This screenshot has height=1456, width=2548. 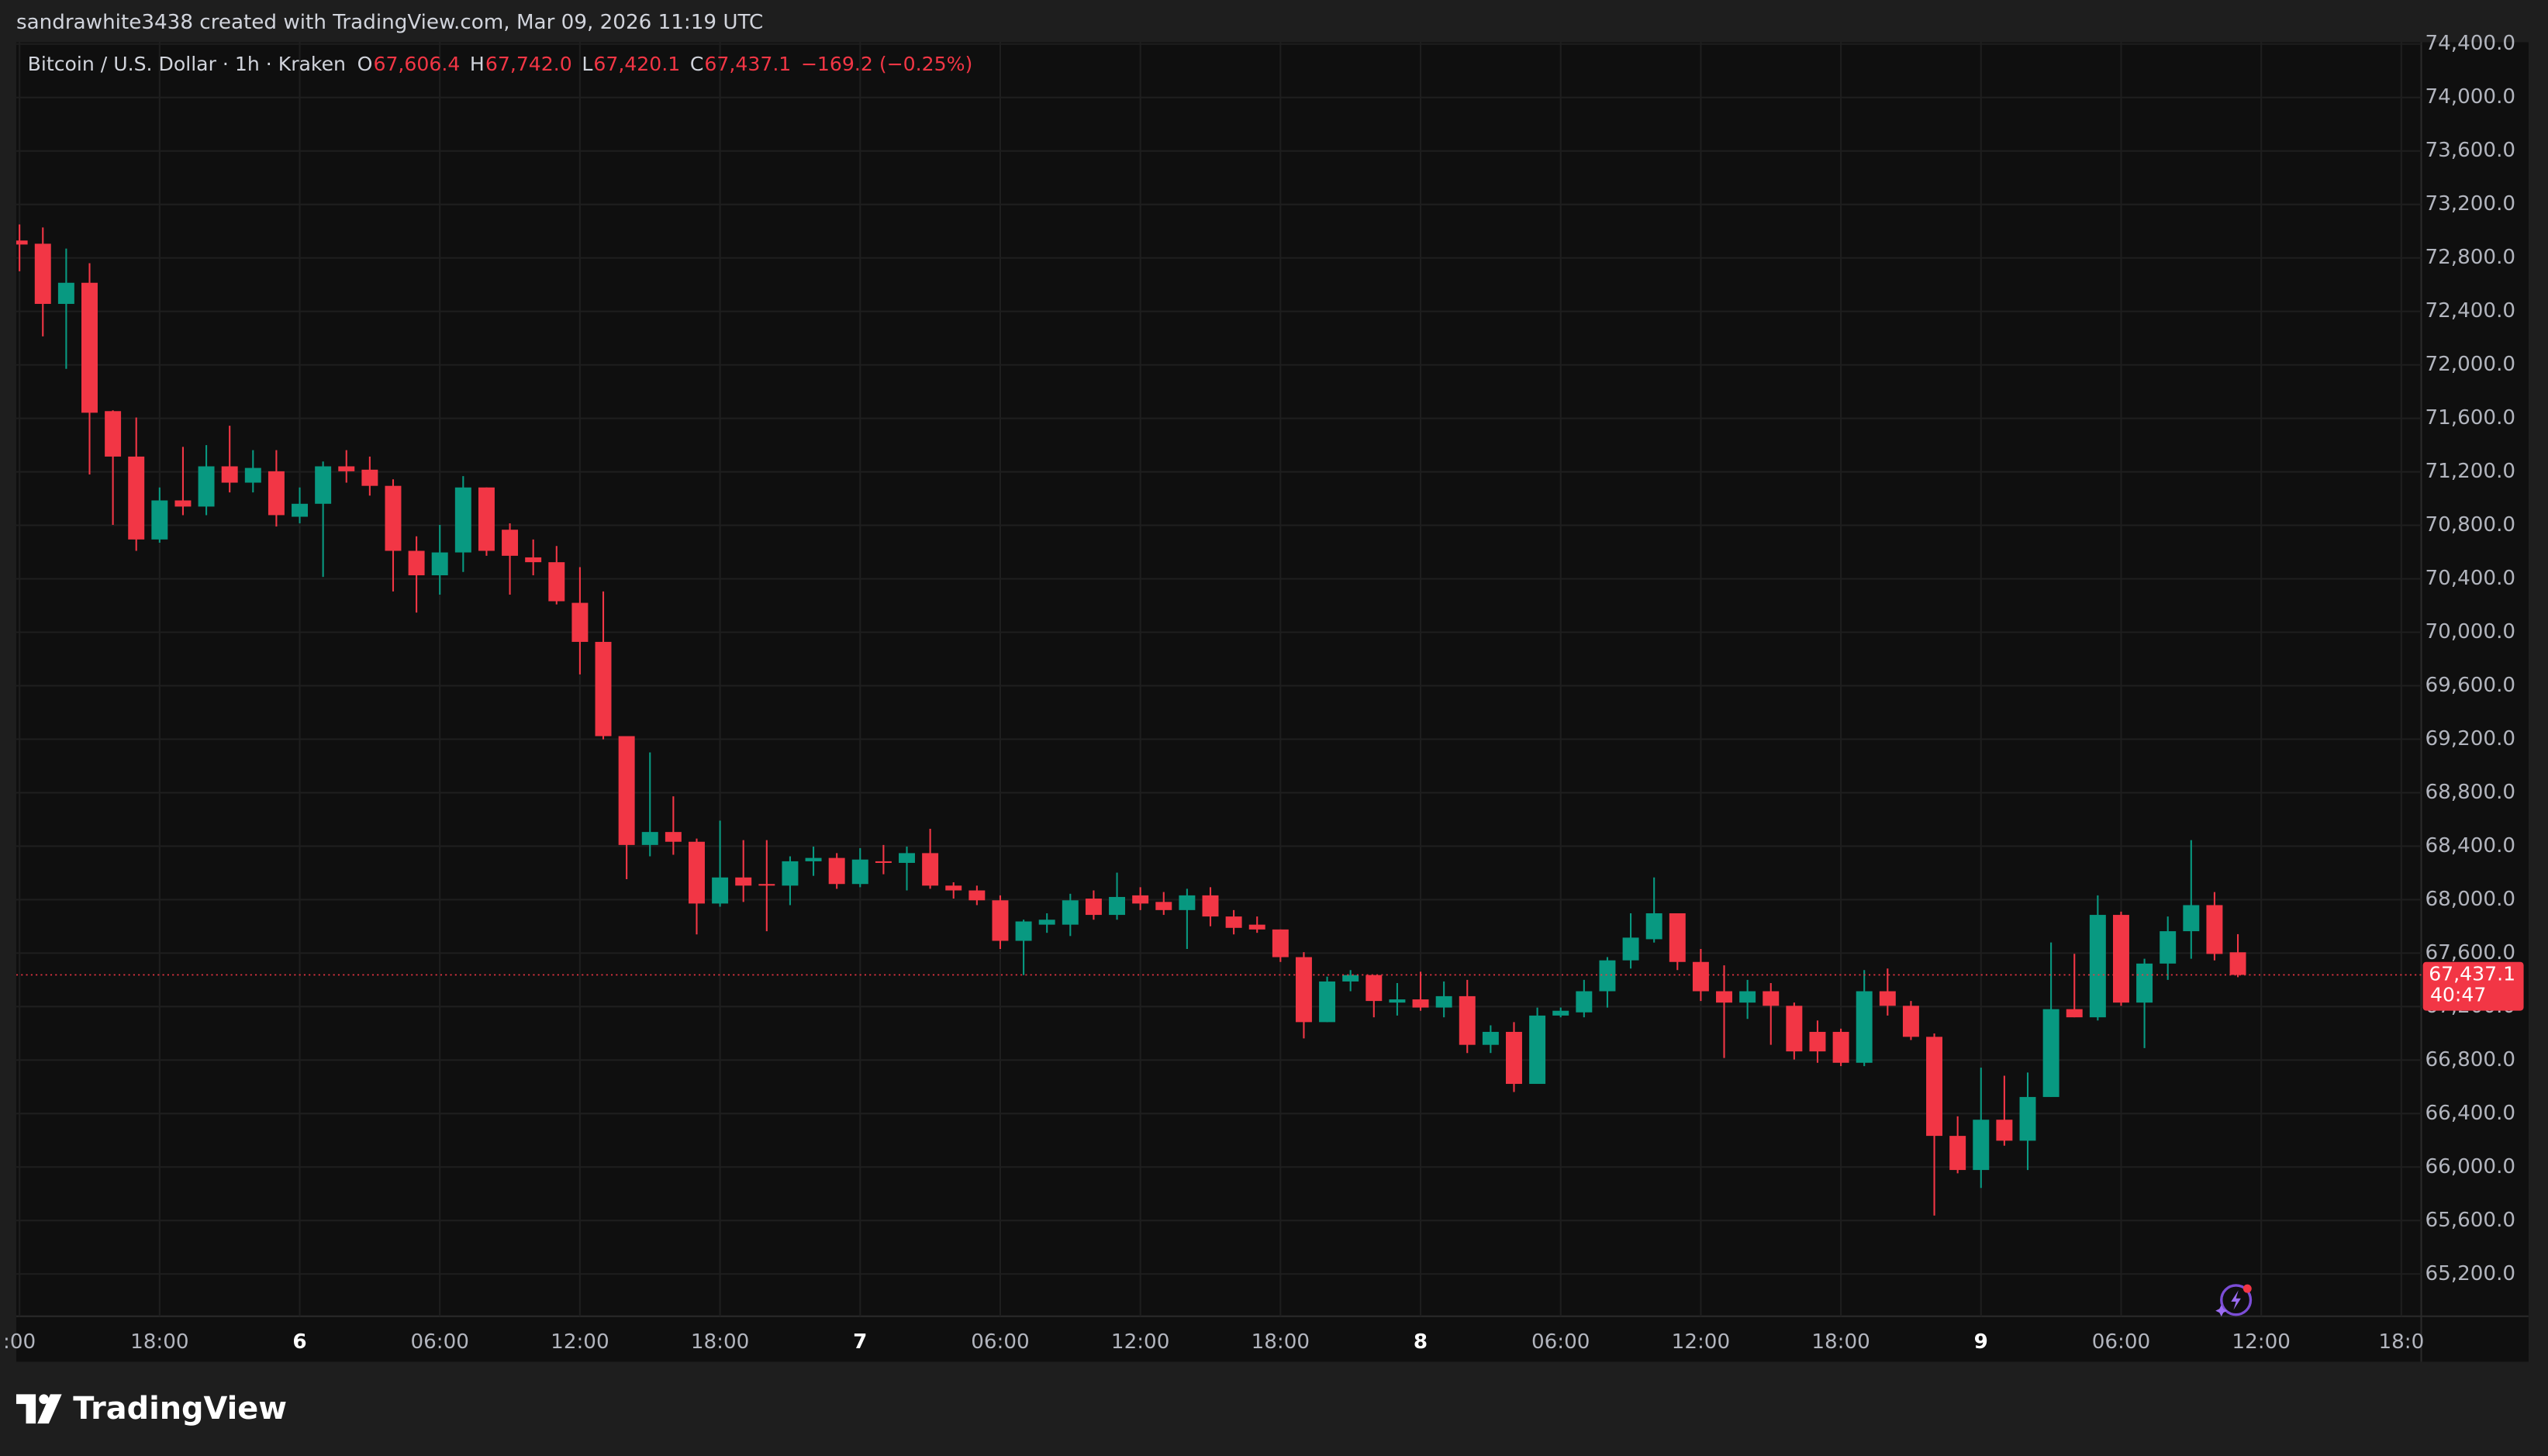 I want to click on legend-key: C, so click(x=697, y=64).